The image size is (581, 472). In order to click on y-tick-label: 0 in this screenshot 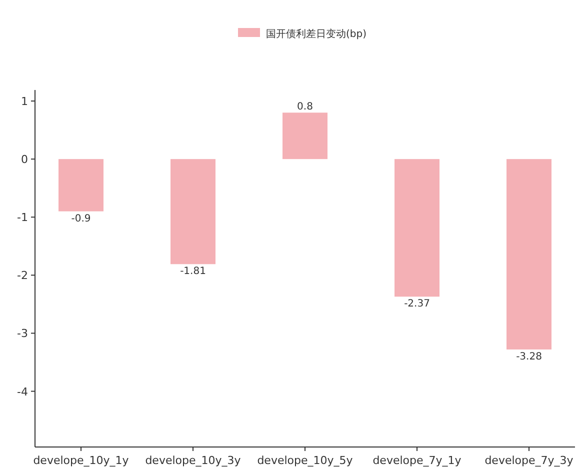, I will do `click(24, 159)`.